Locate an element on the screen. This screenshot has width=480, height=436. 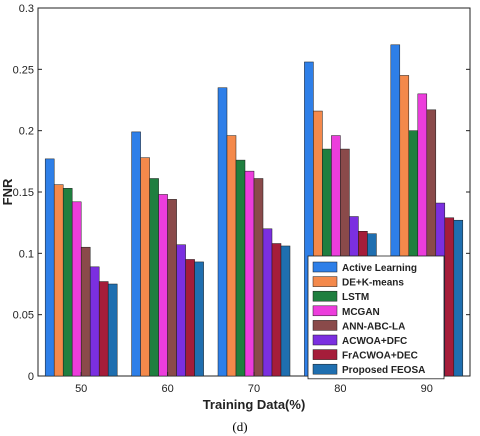
y-tick-label: 0.1 is located at coordinates (26, 254).